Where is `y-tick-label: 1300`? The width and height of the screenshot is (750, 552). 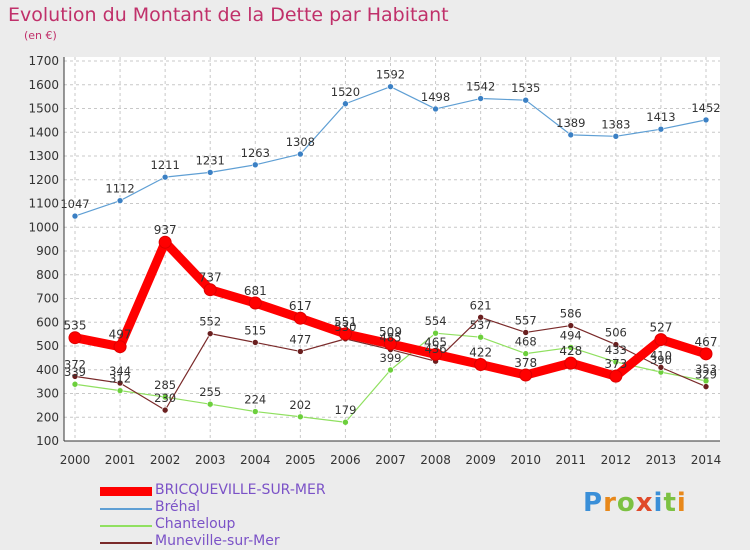
y-tick-label: 1300 is located at coordinates (43, 156).